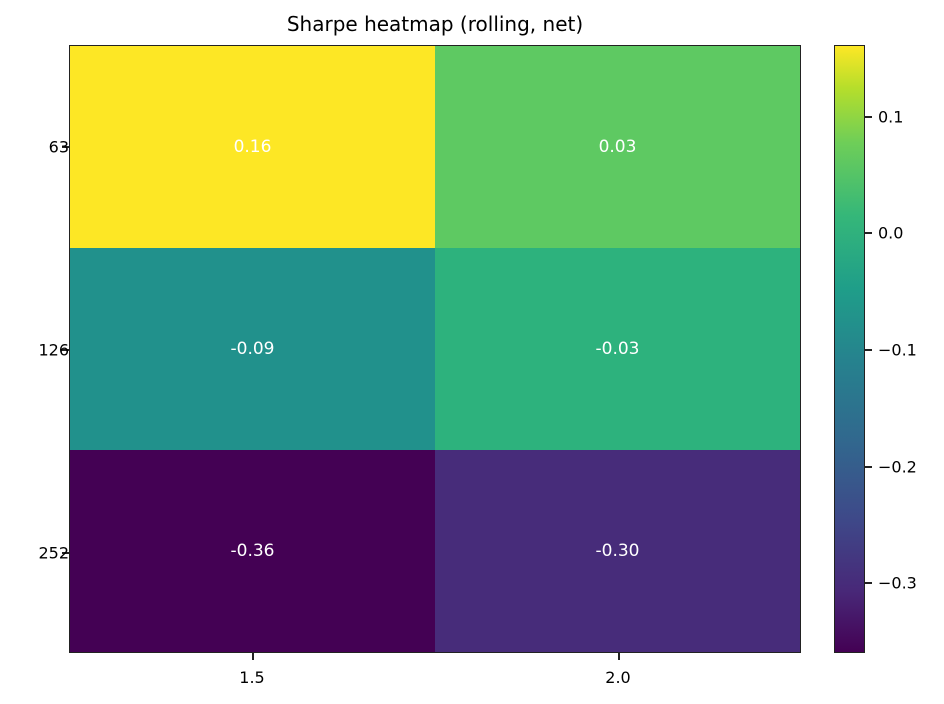 The height and width of the screenshot is (704, 944). Describe the element at coordinates (897, 350) in the screenshot. I see `colorbar-tick-label: −0.1` at that location.